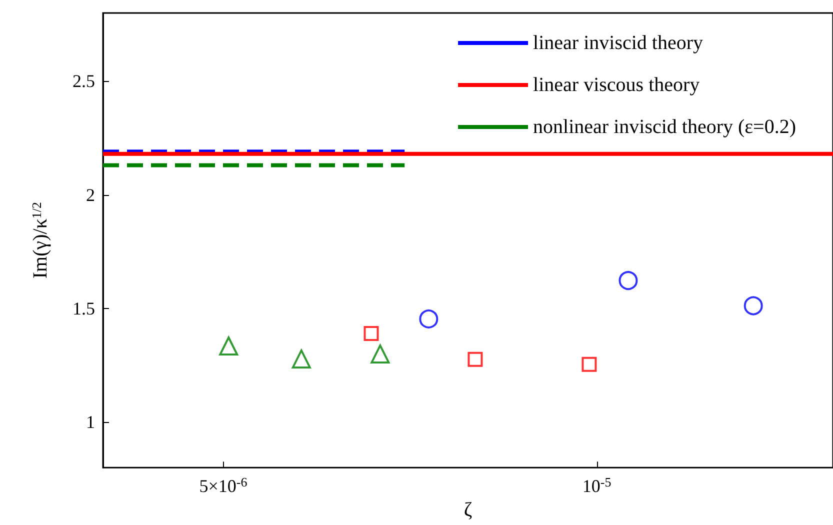 This screenshot has height=525, width=833. What do you see at coordinates (83, 308) in the screenshot?
I see `y-tick-label: 1.5` at bounding box center [83, 308].